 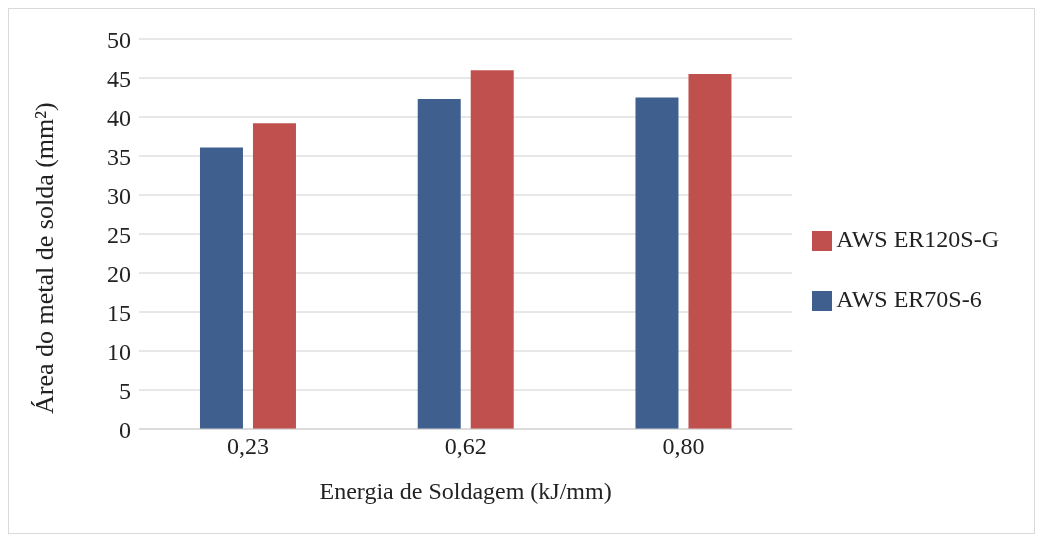 I want to click on y-axis-title: Área do metal de solda (mm²), so click(x=45, y=258).